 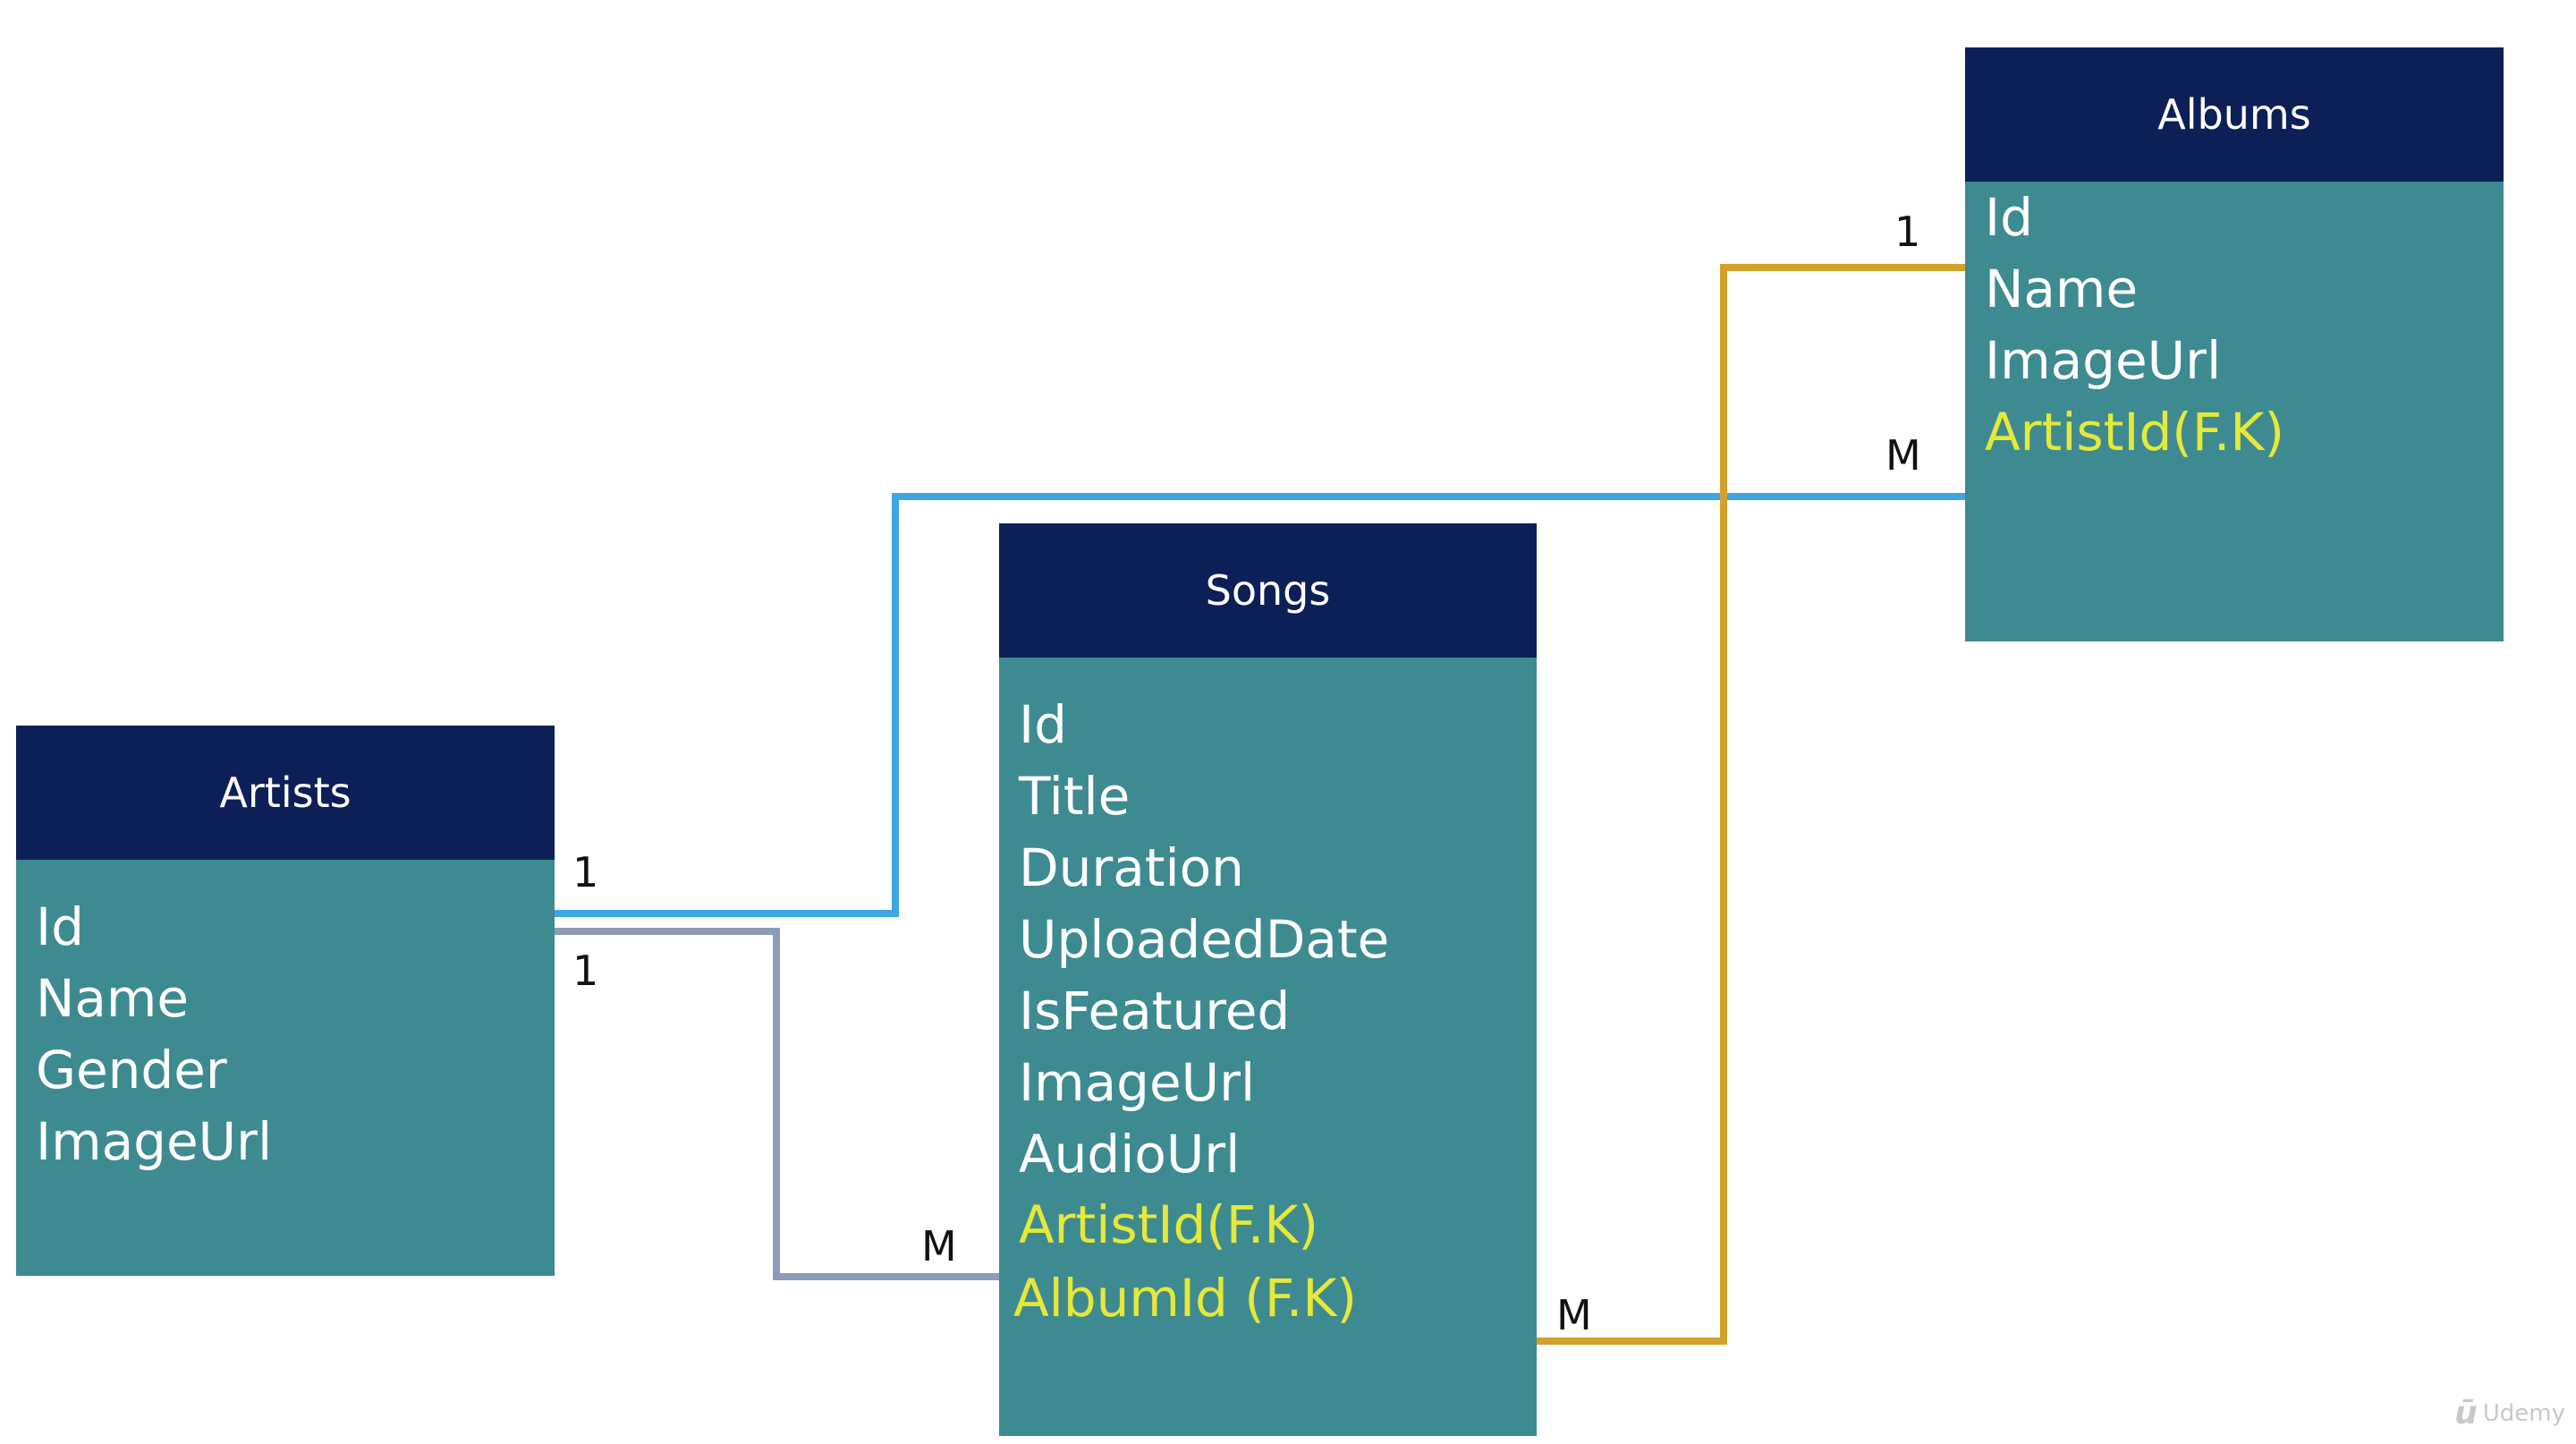 What do you see at coordinates (113, 999) in the screenshot?
I see `artists-field-name: Name` at bounding box center [113, 999].